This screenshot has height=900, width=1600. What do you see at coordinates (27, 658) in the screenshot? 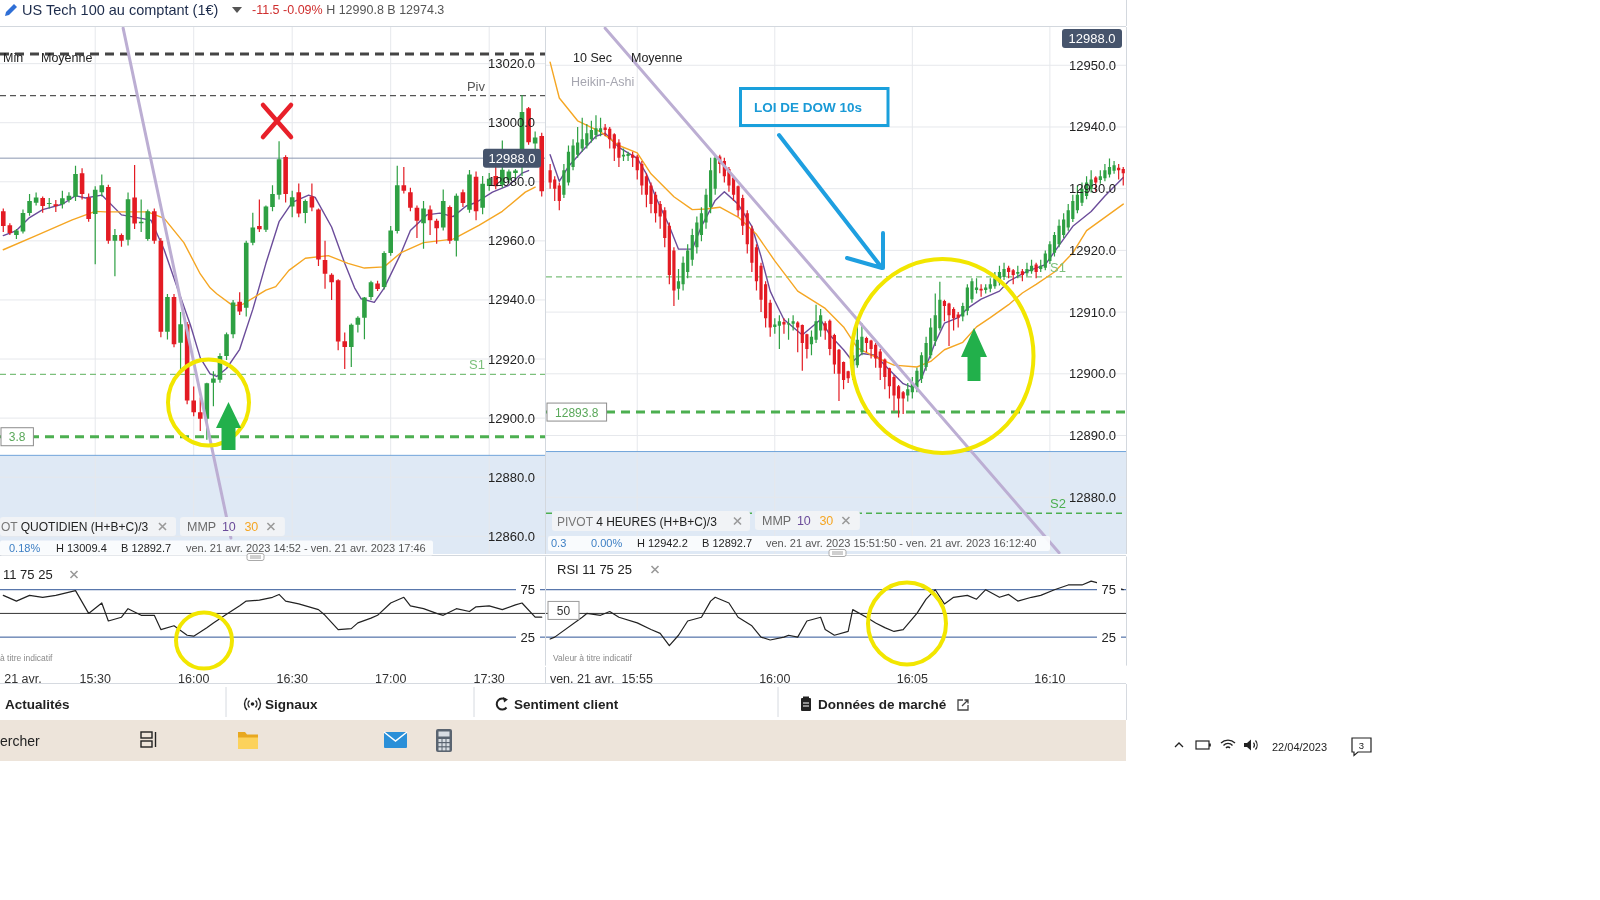
I see `annotation: à titre indicatif` at bounding box center [27, 658].